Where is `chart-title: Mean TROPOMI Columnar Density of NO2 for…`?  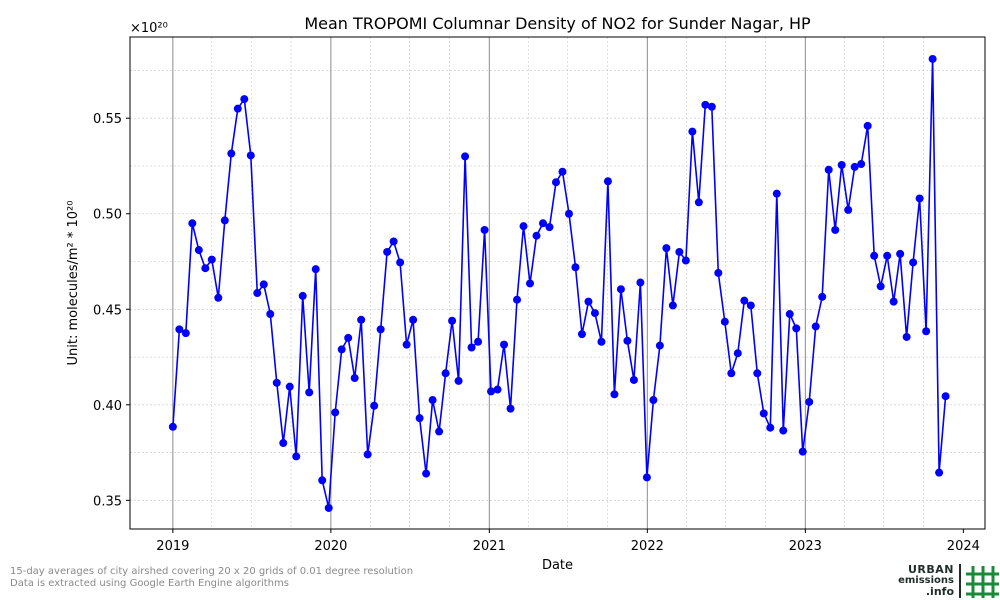 chart-title: Mean TROPOMI Columnar Density of NO2 for… is located at coordinates (557, 23).